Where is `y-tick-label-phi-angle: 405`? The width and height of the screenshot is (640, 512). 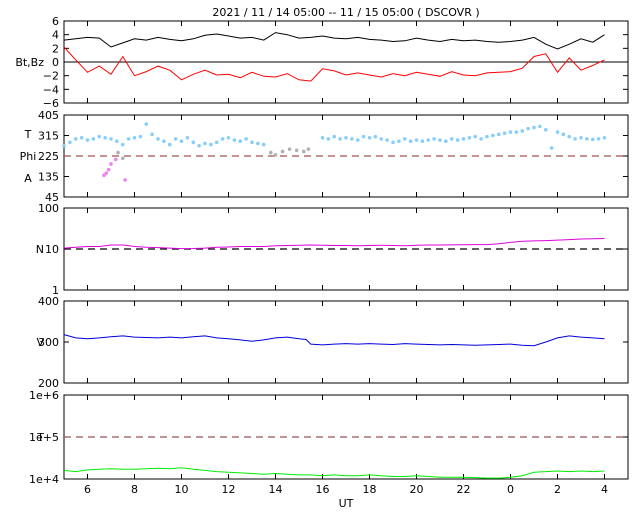
y-tick-label-phi-angle: 405 is located at coordinates (48, 115).